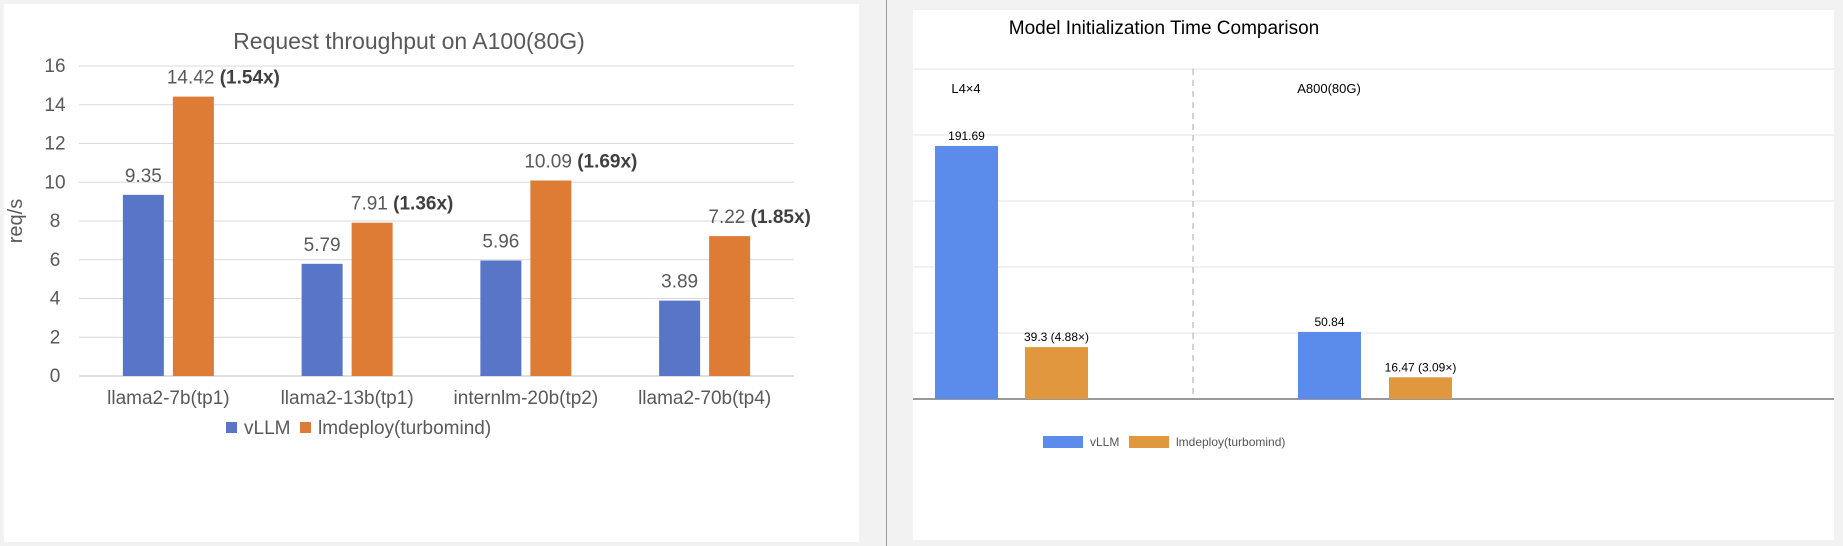 The image size is (1843, 546). What do you see at coordinates (548, 162) in the screenshot?
I see `data-label: 10.09` at bounding box center [548, 162].